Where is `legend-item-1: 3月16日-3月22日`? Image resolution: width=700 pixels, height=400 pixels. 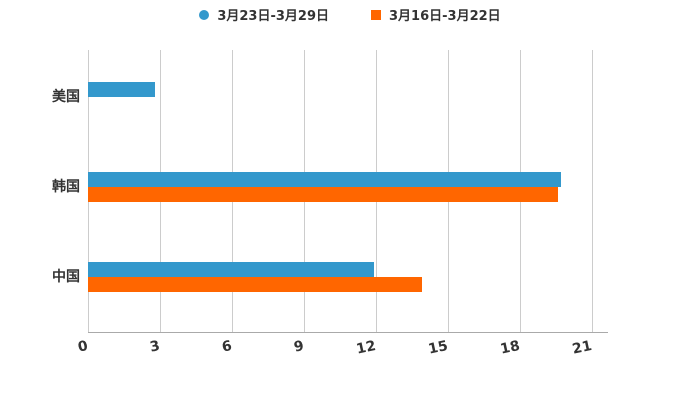 legend-item-1: 3月16日-3月22日 is located at coordinates (436, 14).